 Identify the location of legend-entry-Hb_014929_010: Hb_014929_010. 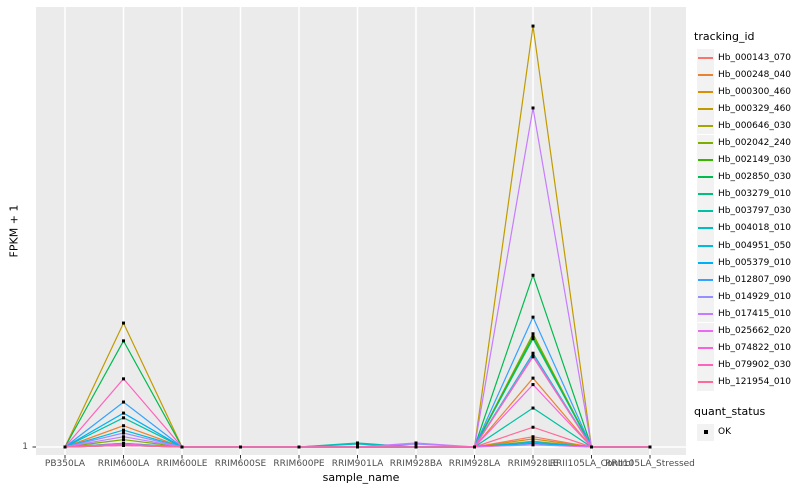
(747, 297).